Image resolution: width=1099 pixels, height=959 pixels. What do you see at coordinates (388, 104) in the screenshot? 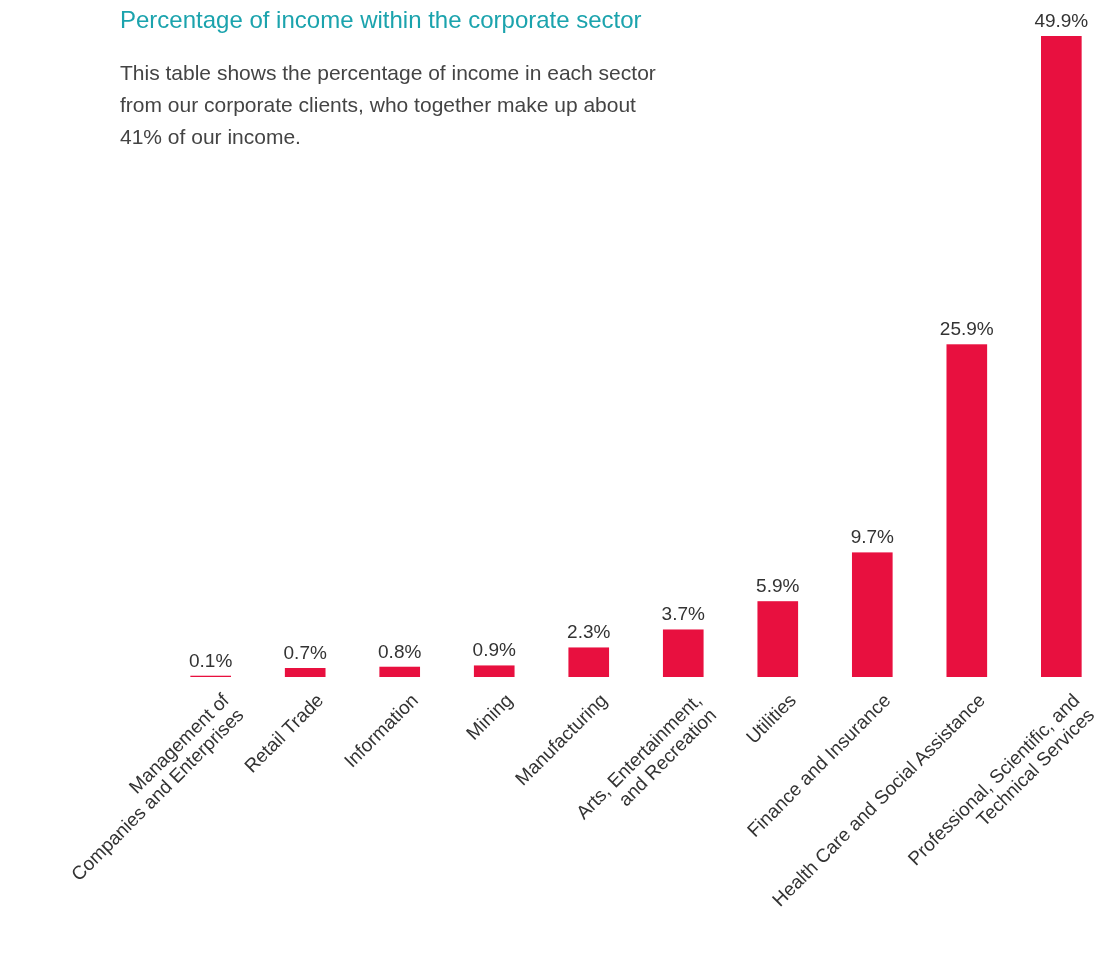
I see `text: This table shows the percentage of income in each sector from our corporate clients, who together make up about 41% of our income.` at bounding box center [388, 104].